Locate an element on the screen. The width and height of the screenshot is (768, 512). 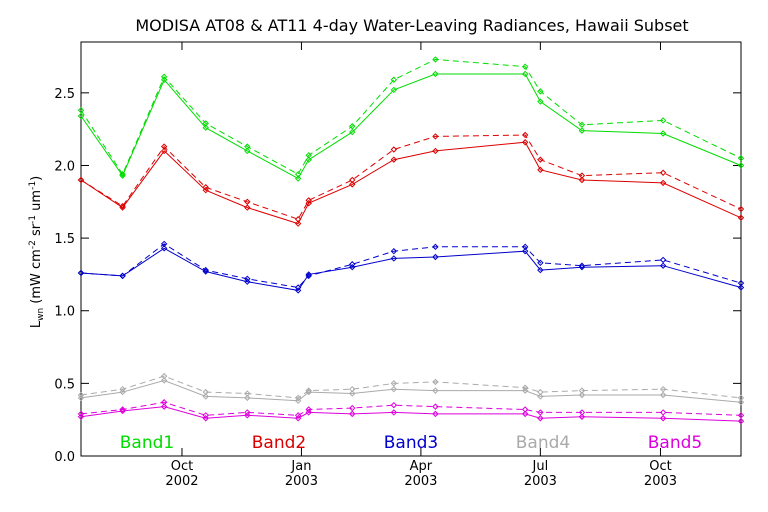
x-tick-year-label: 2002 is located at coordinates (181, 481).